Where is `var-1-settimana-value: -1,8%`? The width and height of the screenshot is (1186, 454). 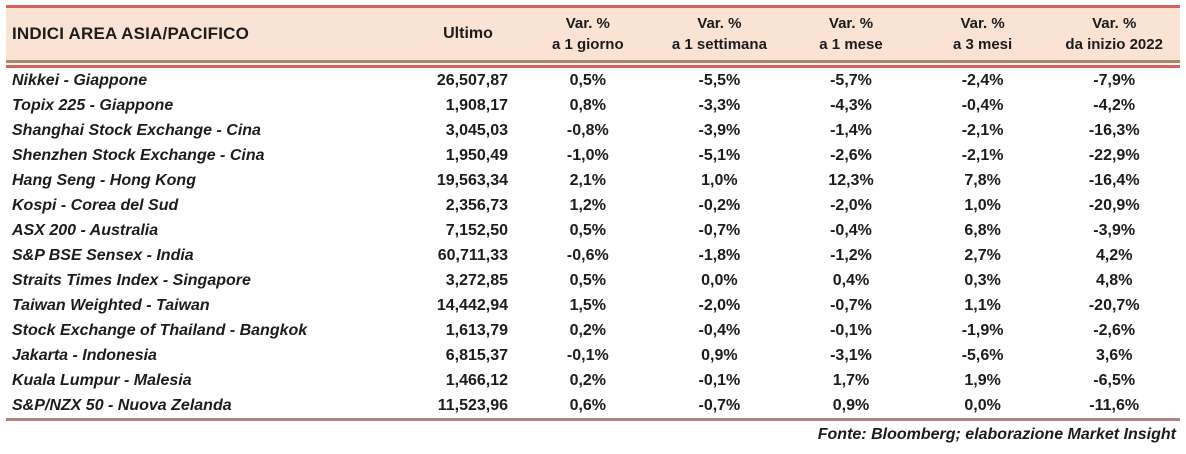 var-1-settimana-value: -1,8% is located at coordinates (719, 255).